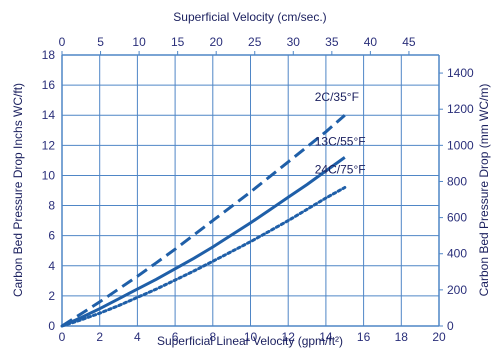 The height and width of the screenshot is (351, 494). Describe the element at coordinates (460, 73) in the screenshot. I see `y2-tick-label: 1400` at that location.